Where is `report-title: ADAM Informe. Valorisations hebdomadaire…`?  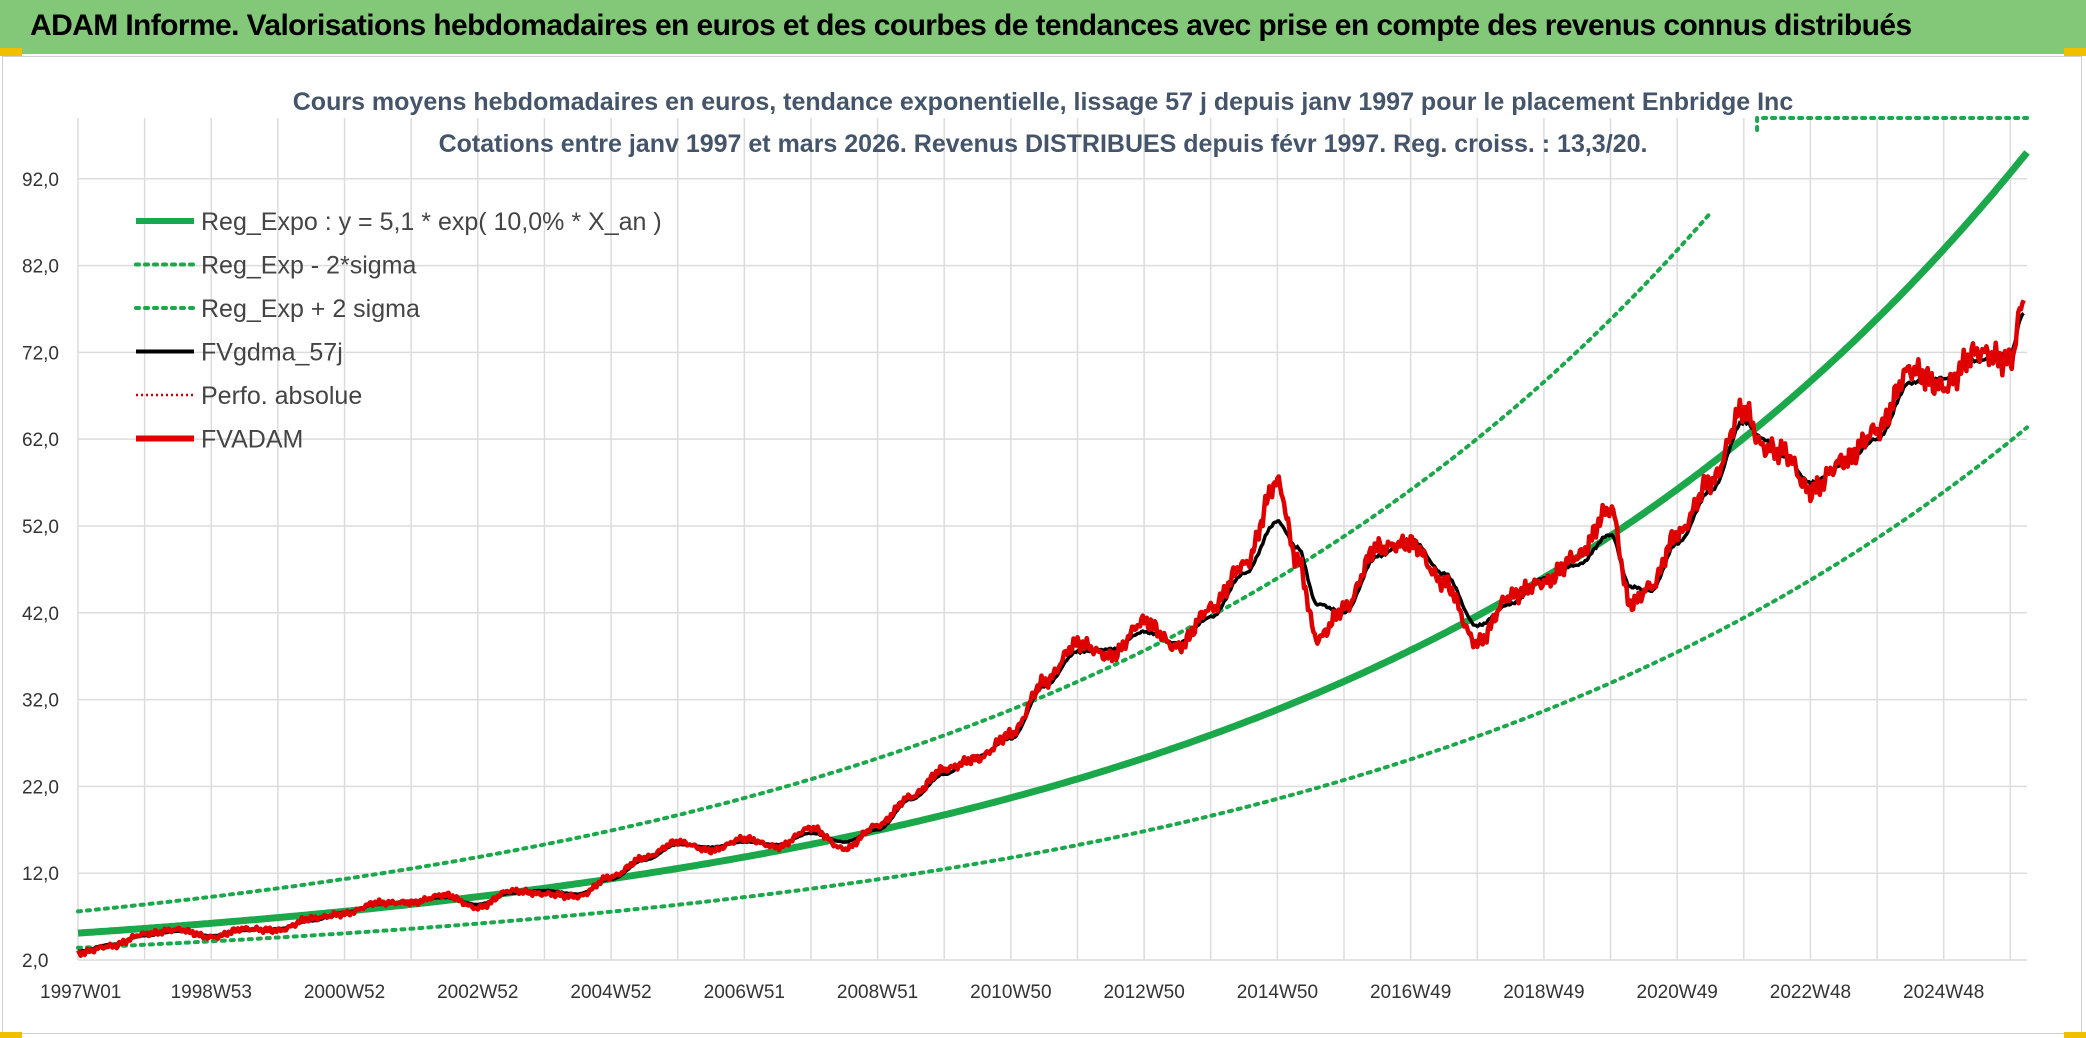
report-title: ADAM Informe. Valorisations hebdomadaire… is located at coordinates (971, 25).